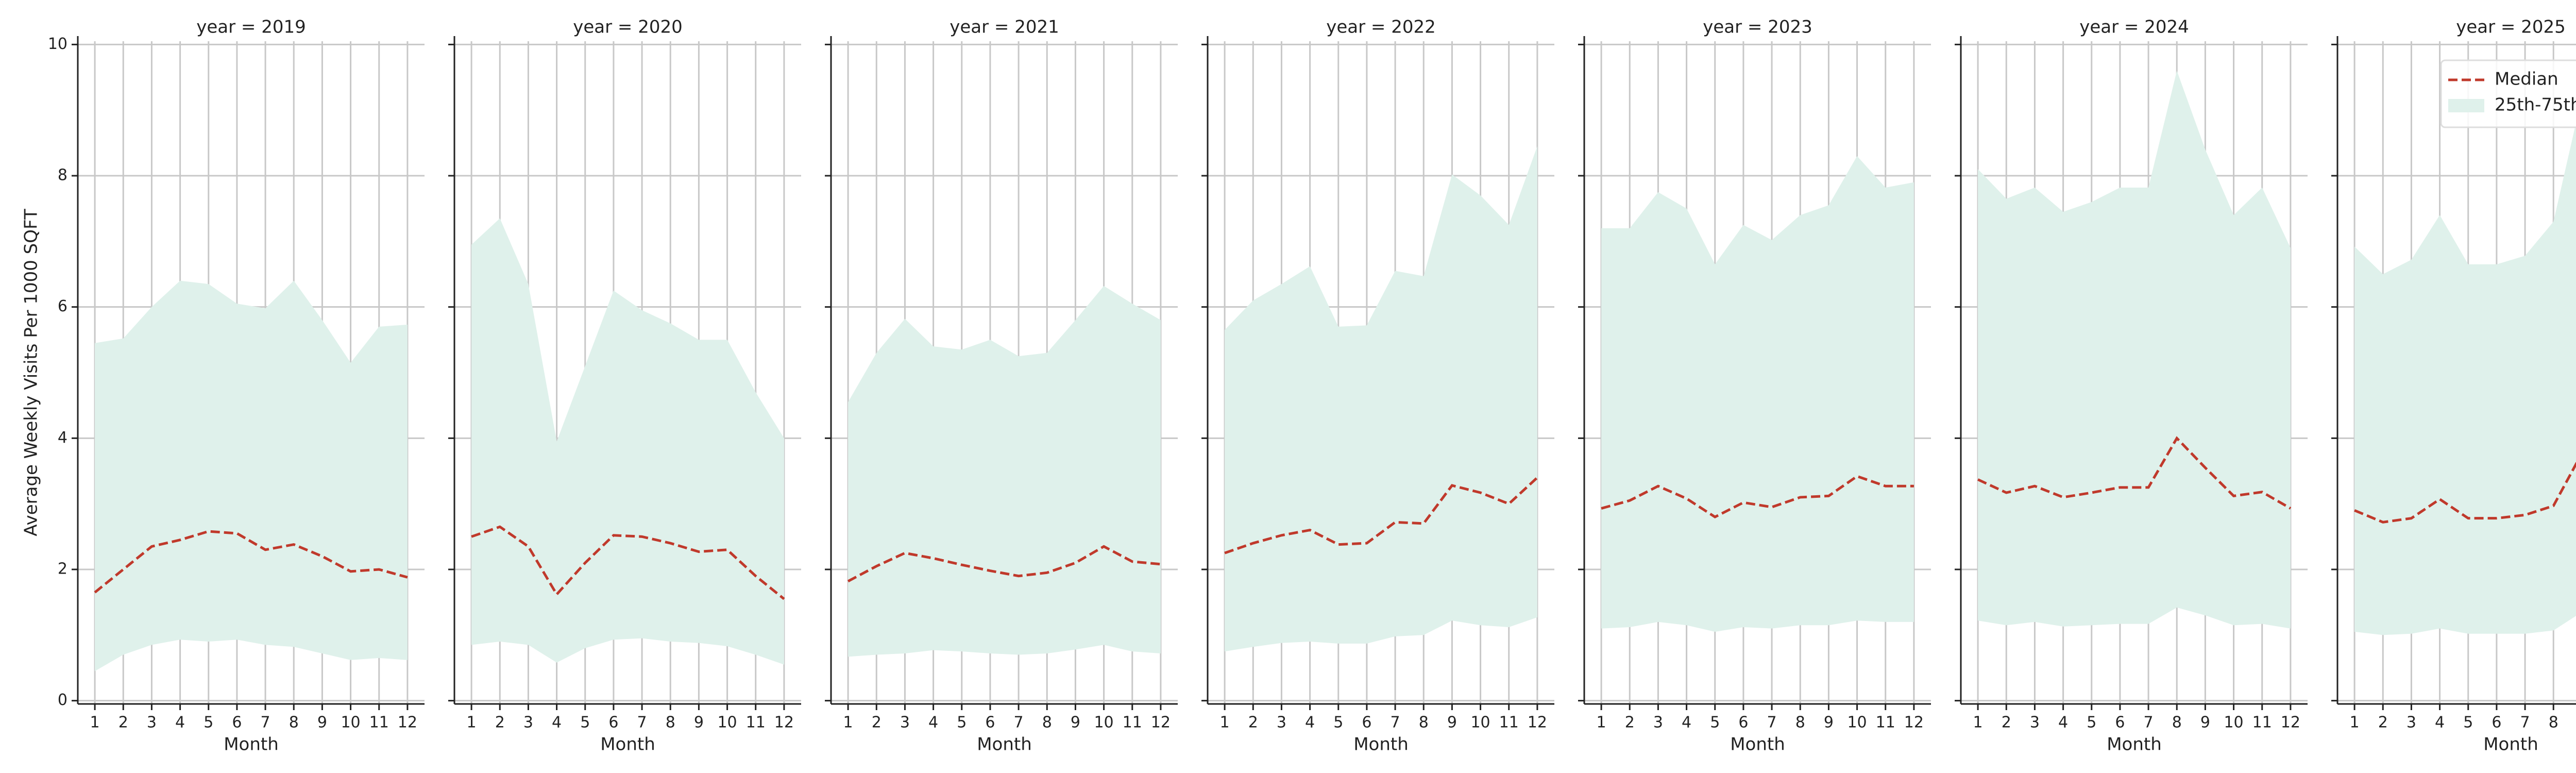  What do you see at coordinates (251, 27) in the screenshot?
I see `facet-title: year = 2019` at bounding box center [251, 27].